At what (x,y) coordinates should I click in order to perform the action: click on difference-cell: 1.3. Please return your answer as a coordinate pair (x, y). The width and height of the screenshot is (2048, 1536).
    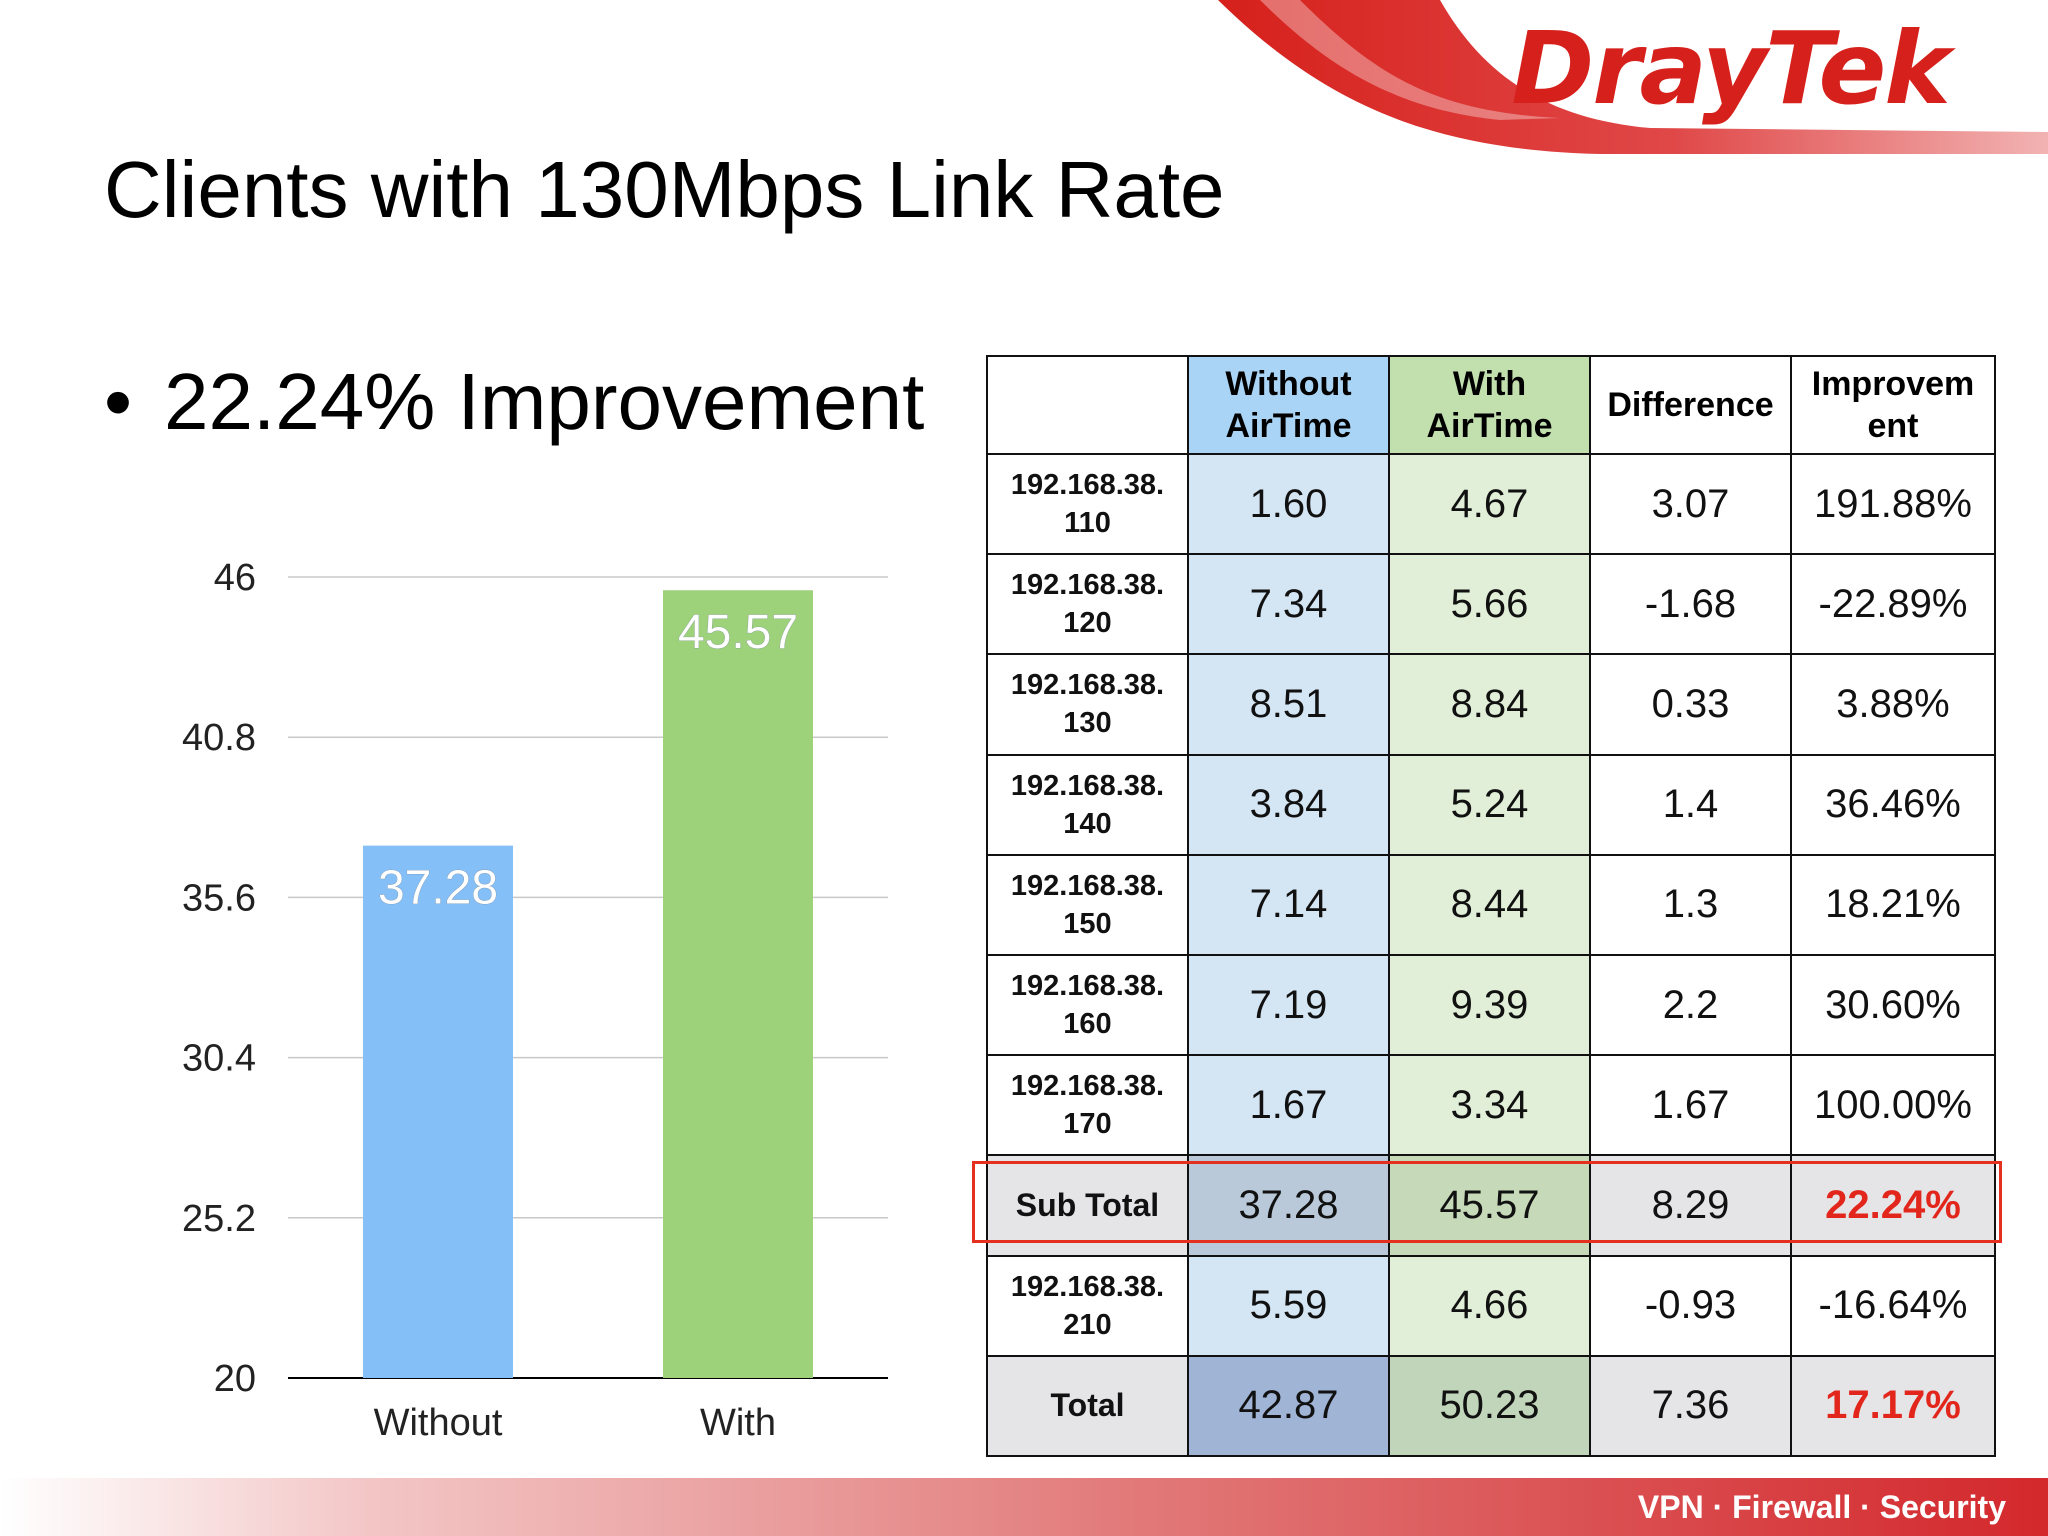
    Looking at the image, I should click on (1690, 904).